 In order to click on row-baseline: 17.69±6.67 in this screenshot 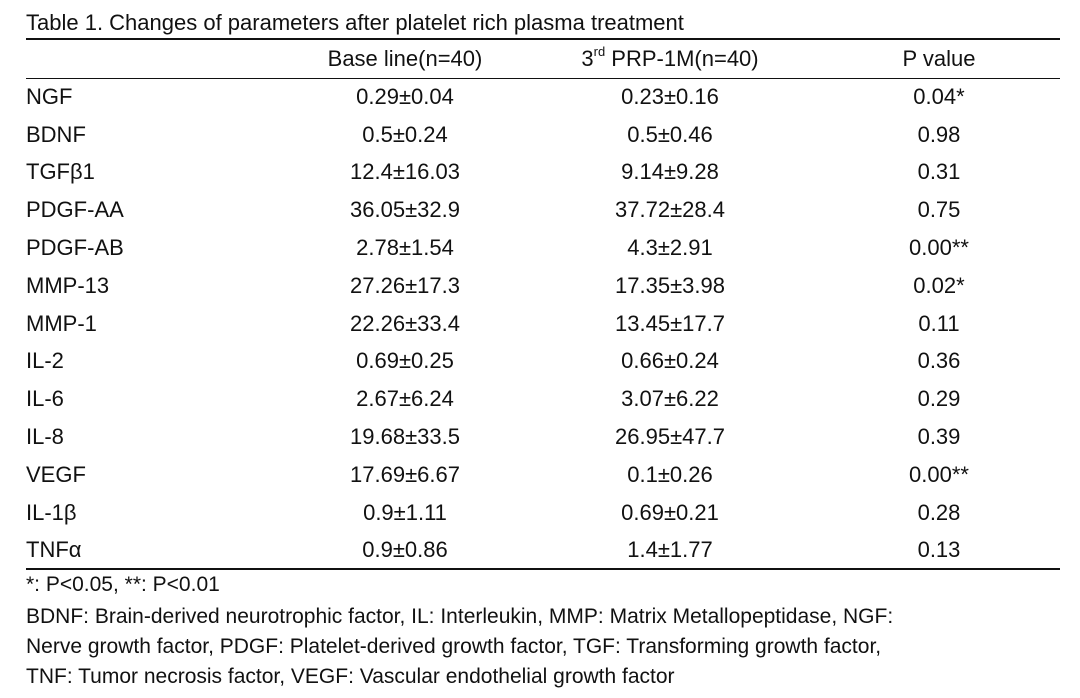, I will do `click(405, 474)`.